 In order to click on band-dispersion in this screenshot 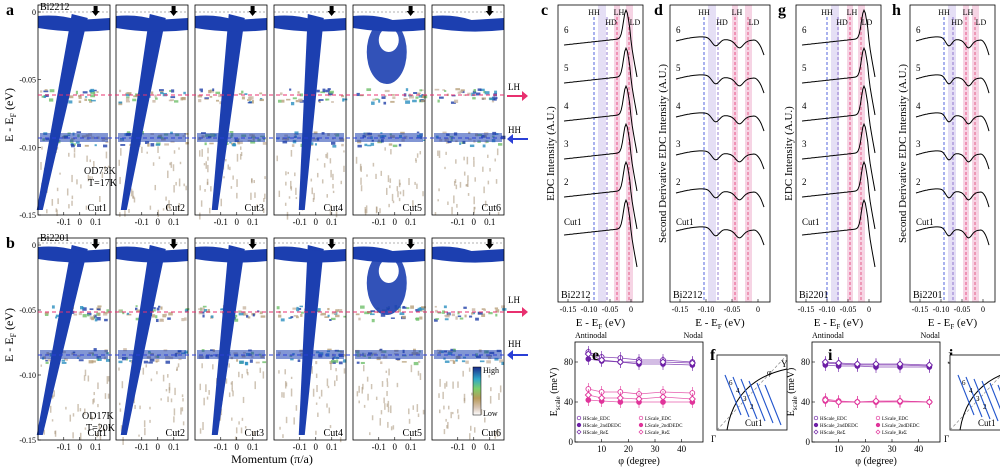, I will do `click(62, 340)`.